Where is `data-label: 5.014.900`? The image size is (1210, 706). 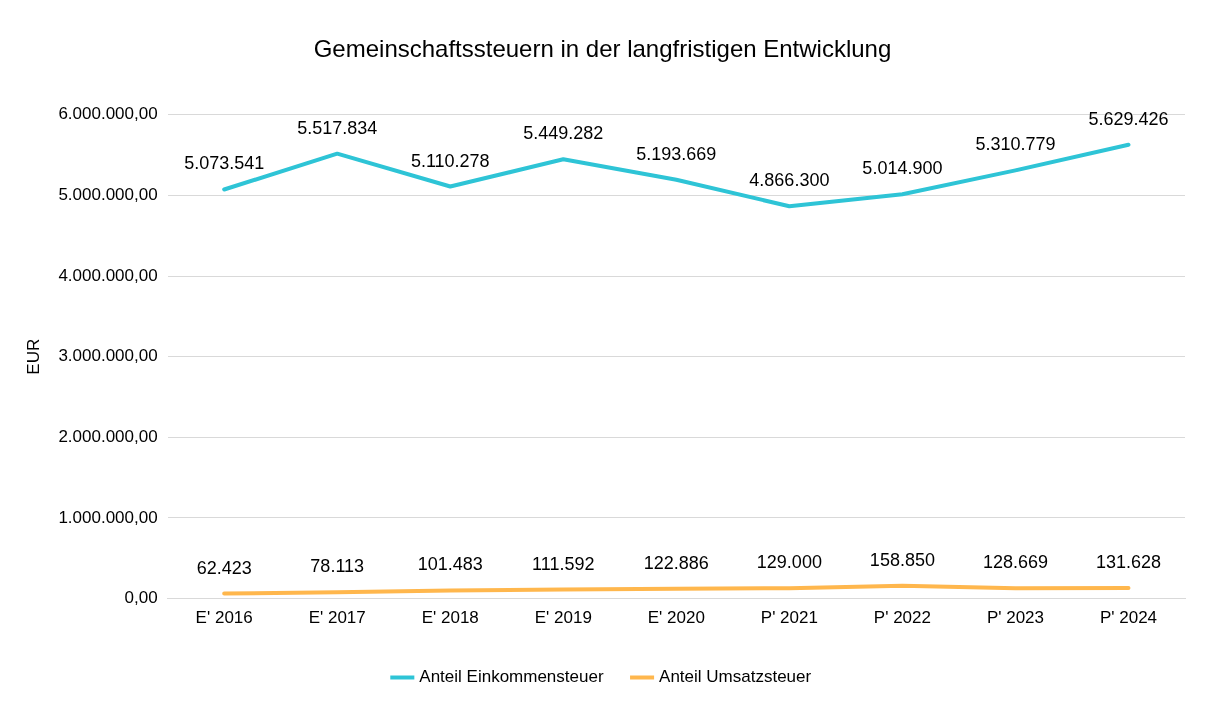
data-label: 5.014.900 is located at coordinates (902, 168).